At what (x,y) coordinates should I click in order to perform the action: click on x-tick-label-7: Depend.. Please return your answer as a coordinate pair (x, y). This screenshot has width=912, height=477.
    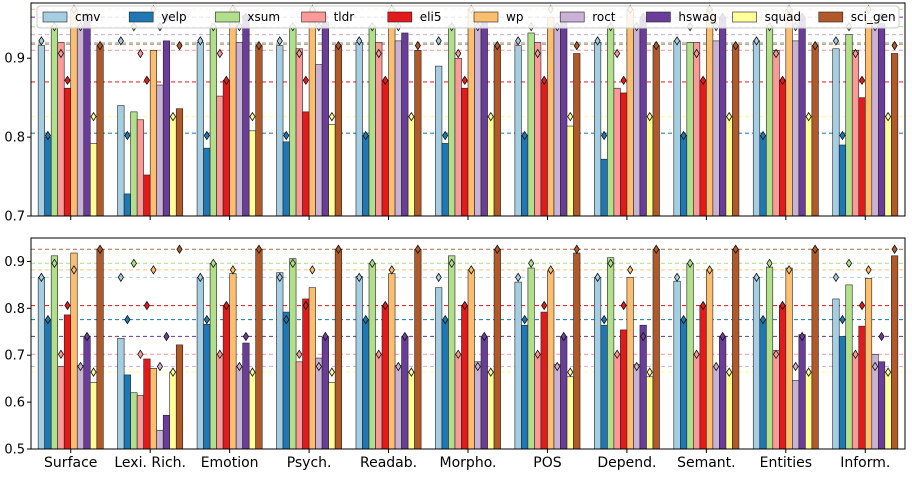
    Looking at the image, I should click on (626, 463).